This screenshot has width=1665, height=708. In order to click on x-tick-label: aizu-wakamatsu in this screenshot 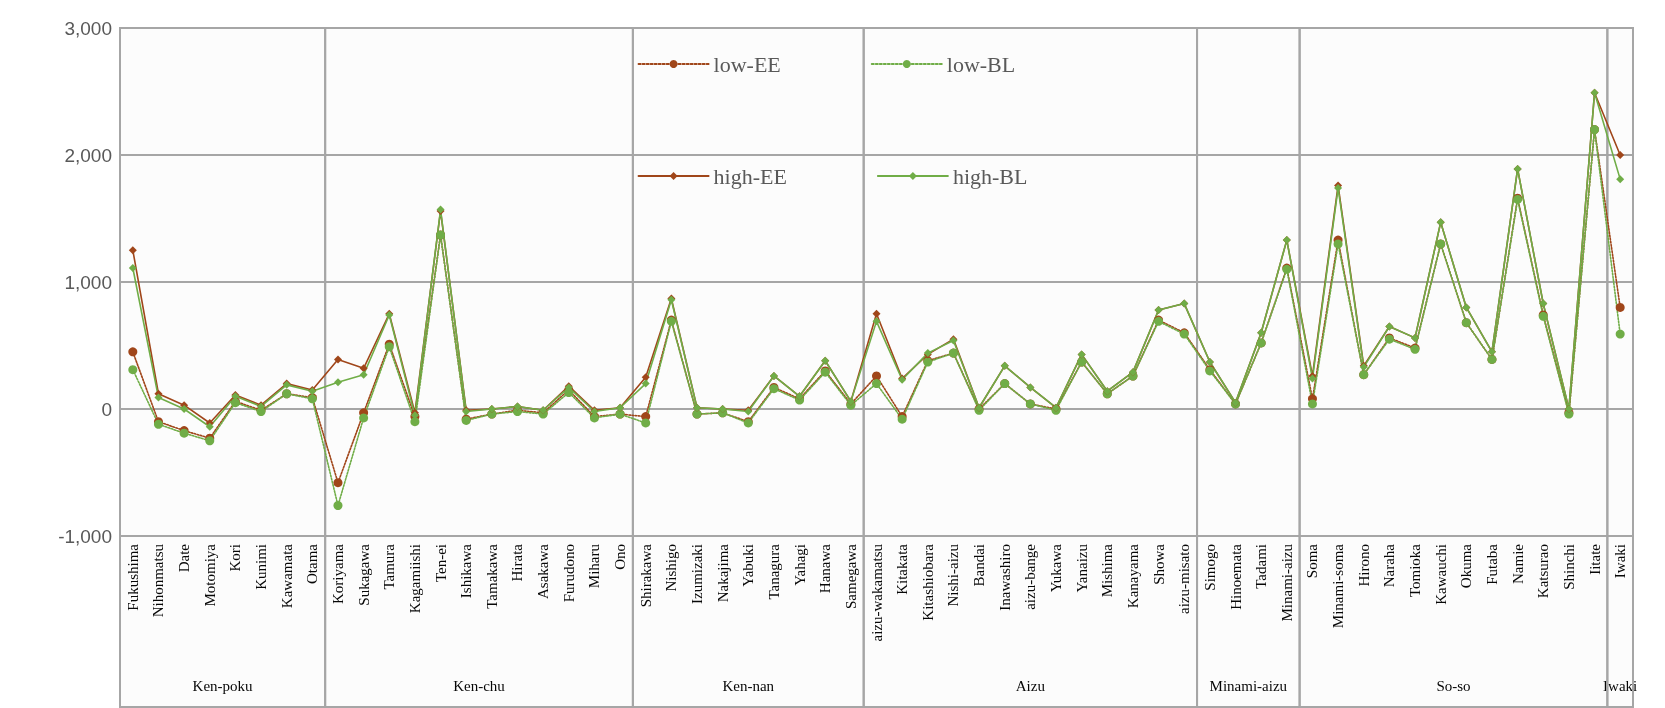, I will do `click(876, 592)`.